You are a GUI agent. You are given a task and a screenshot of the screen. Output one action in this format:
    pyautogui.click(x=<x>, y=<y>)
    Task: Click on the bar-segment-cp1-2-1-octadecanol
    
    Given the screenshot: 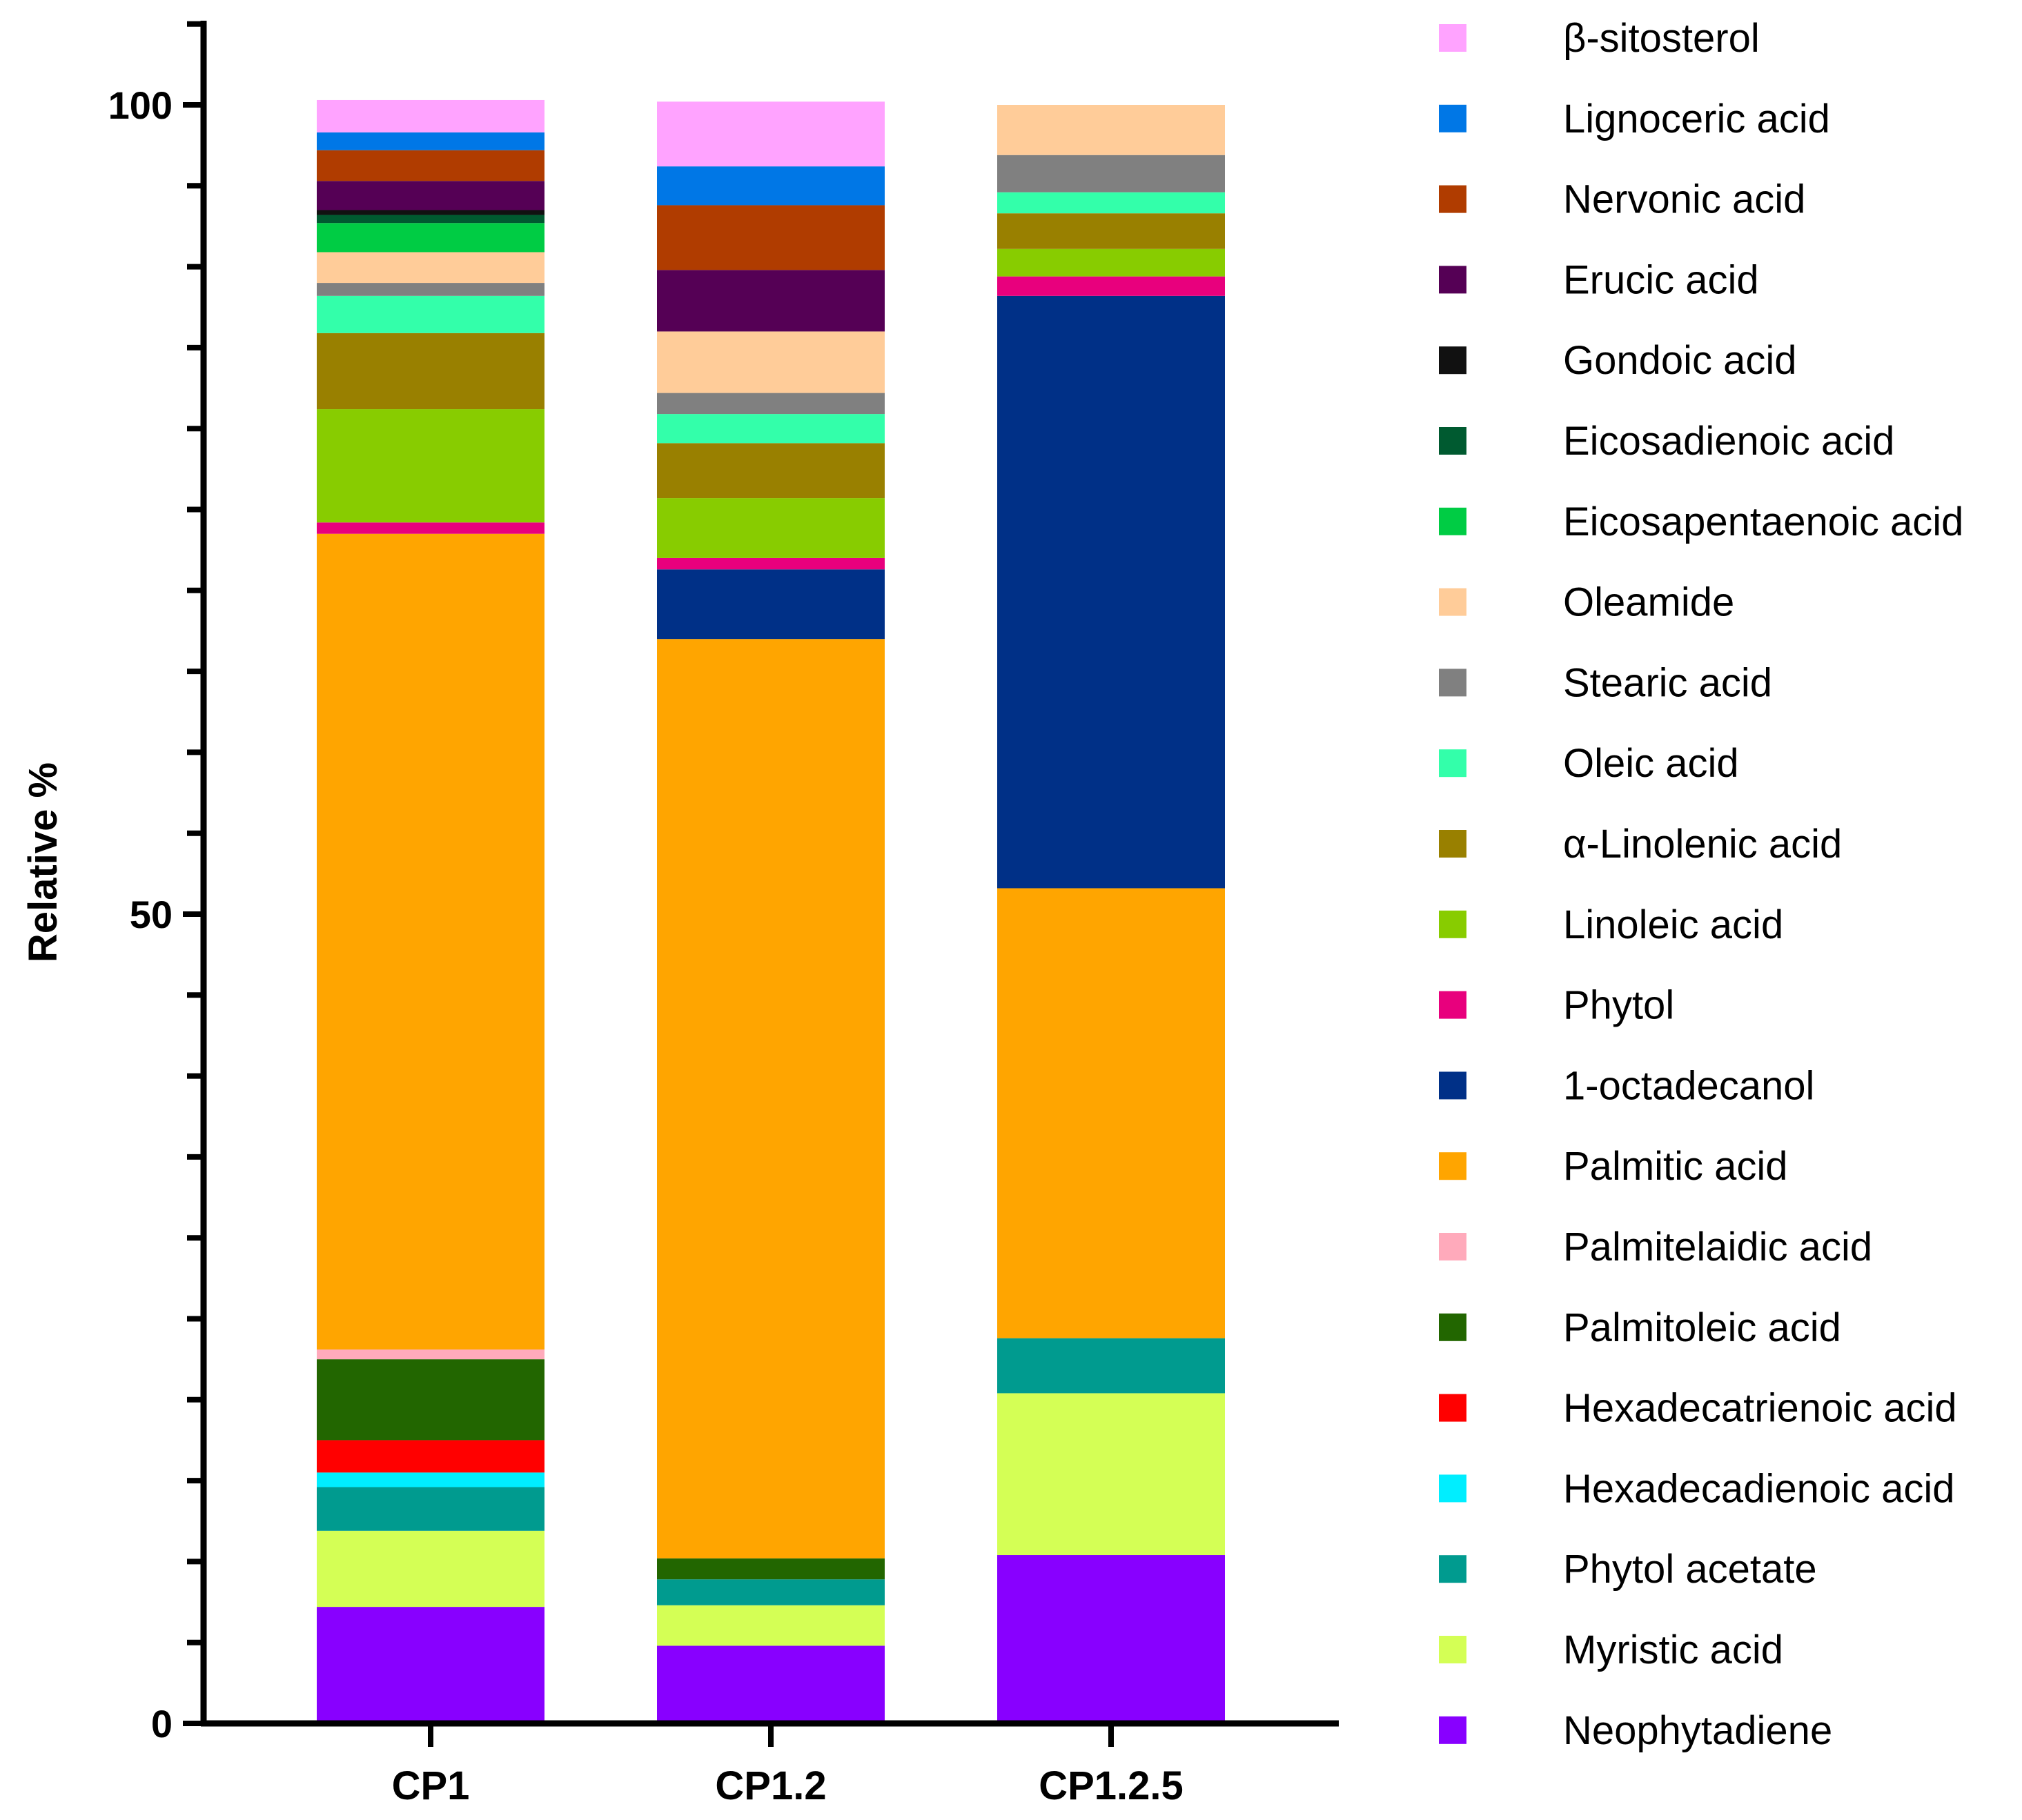 What is the action you would take?
    pyautogui.click(x=771, y=604)
    